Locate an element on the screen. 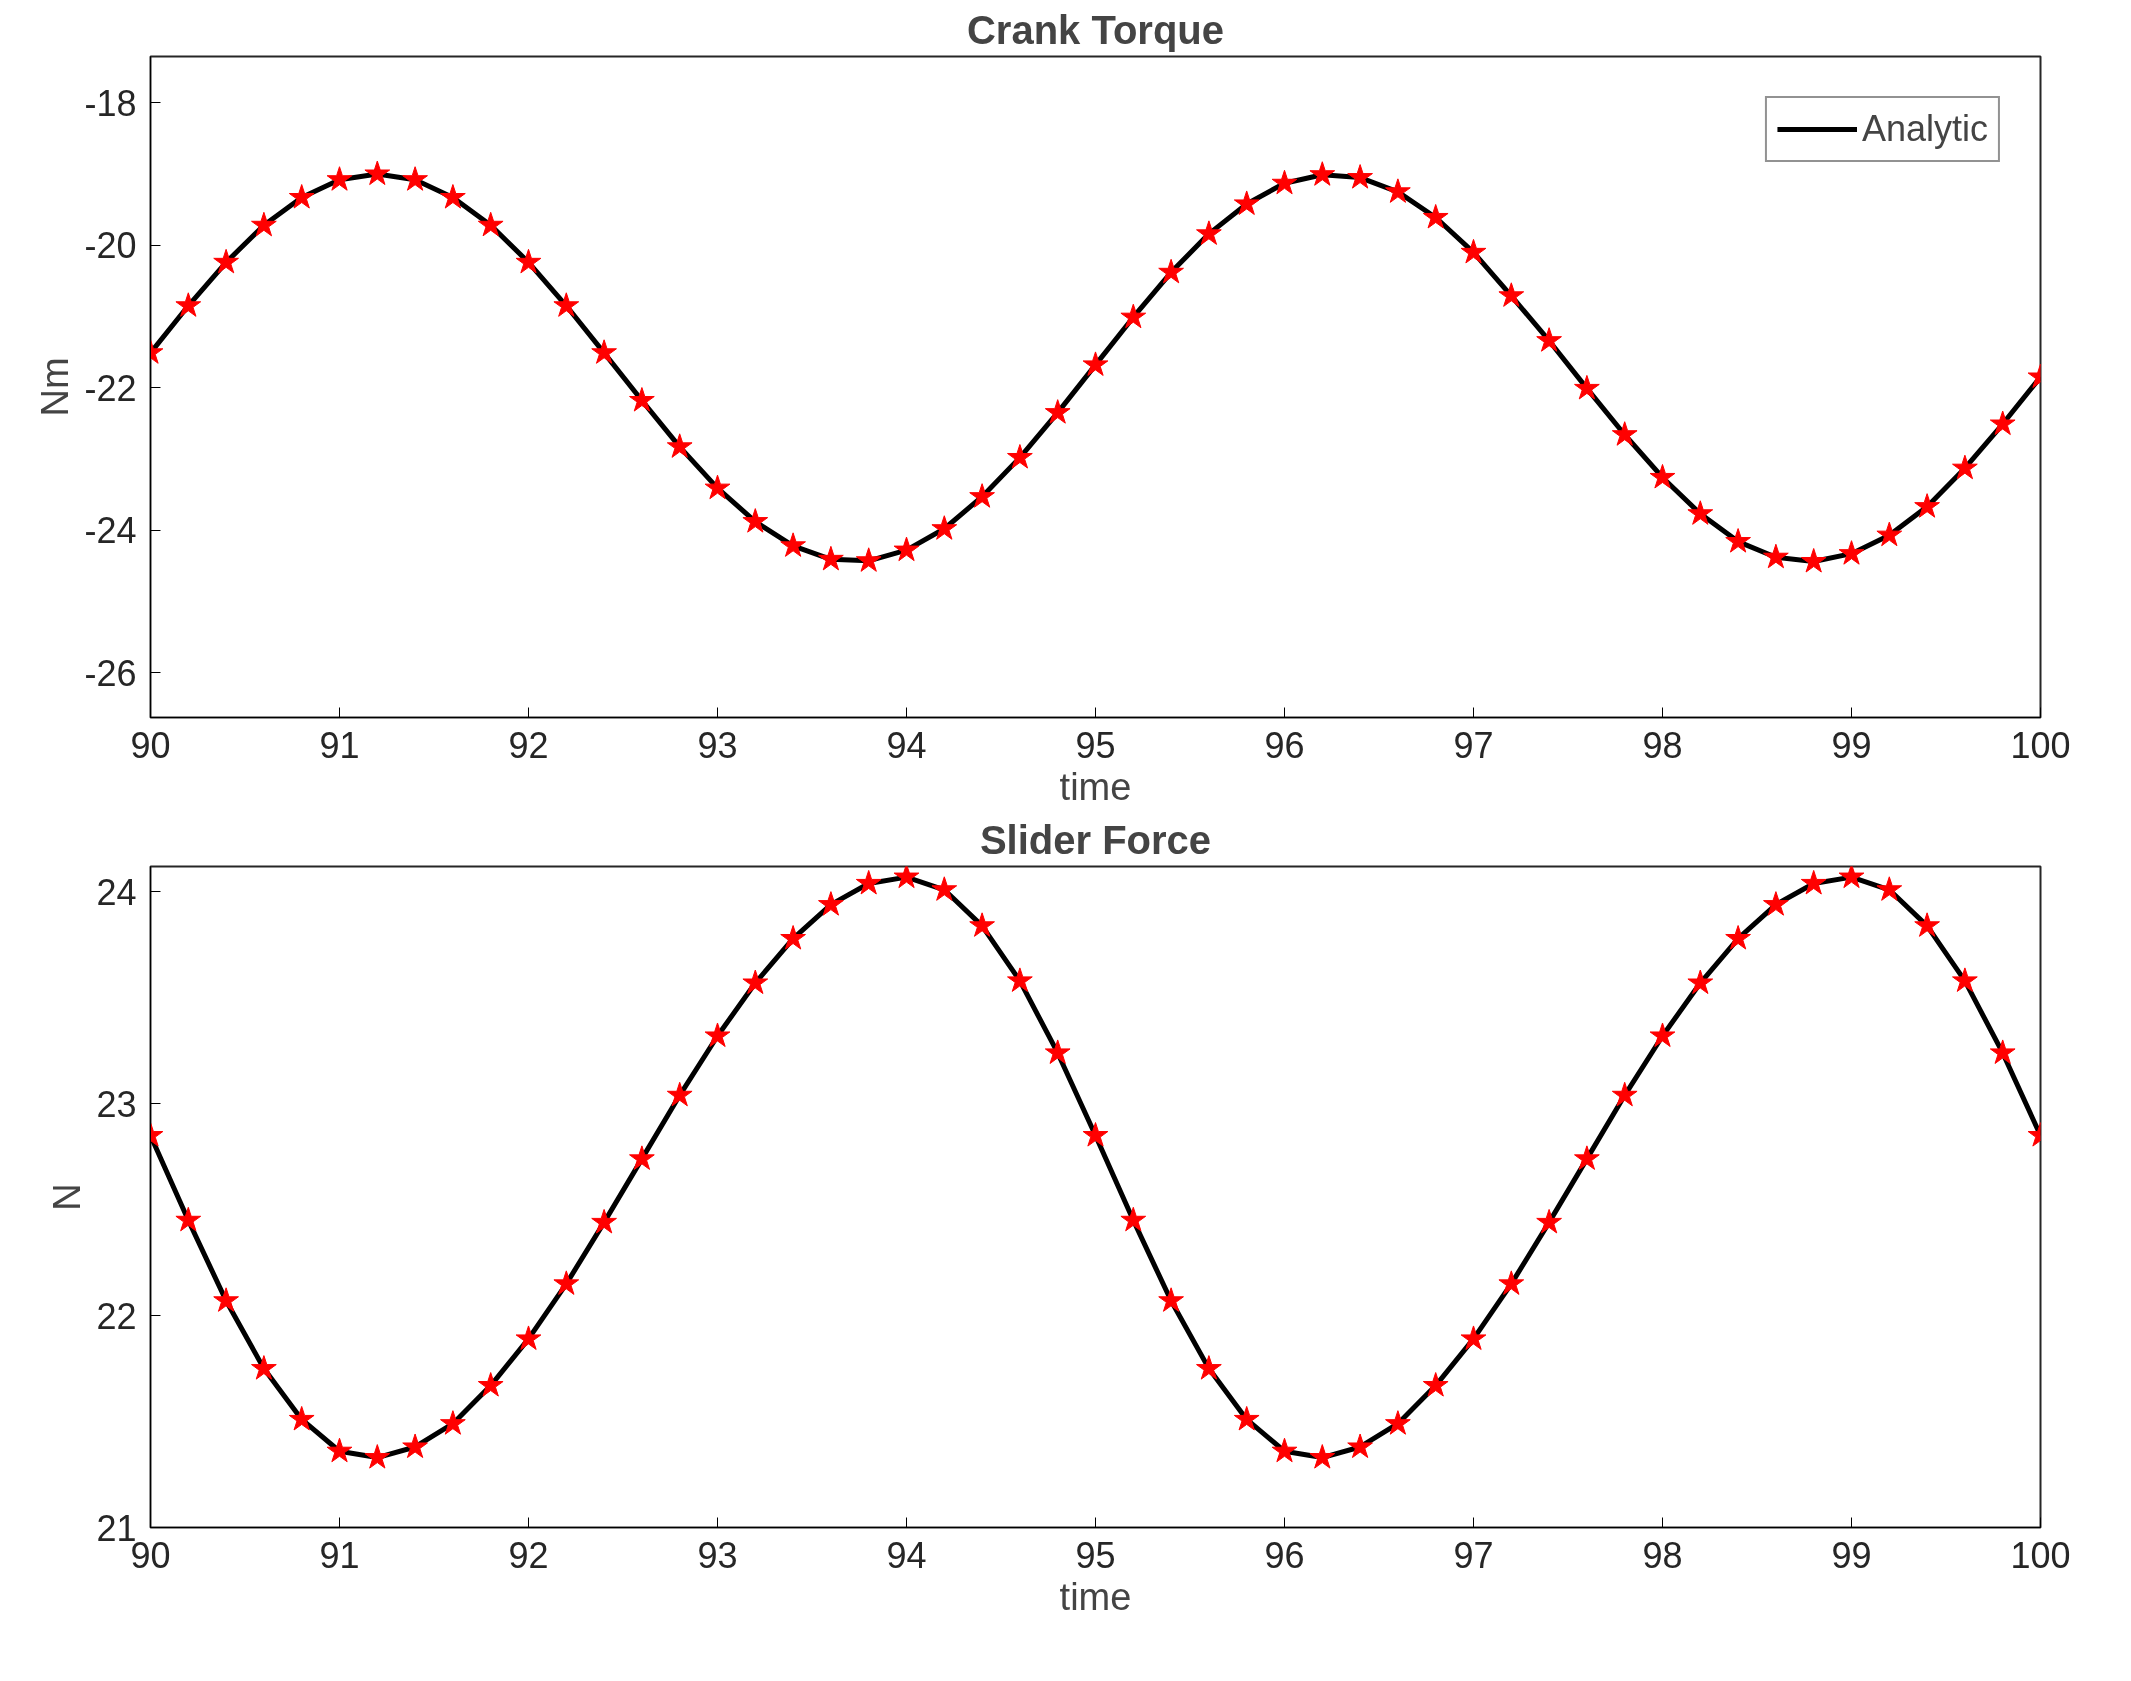 Image resolution: width=2131 pixels, height=1681 pixels. y-tick-label: 23 is located at coordinates (116, 1104).